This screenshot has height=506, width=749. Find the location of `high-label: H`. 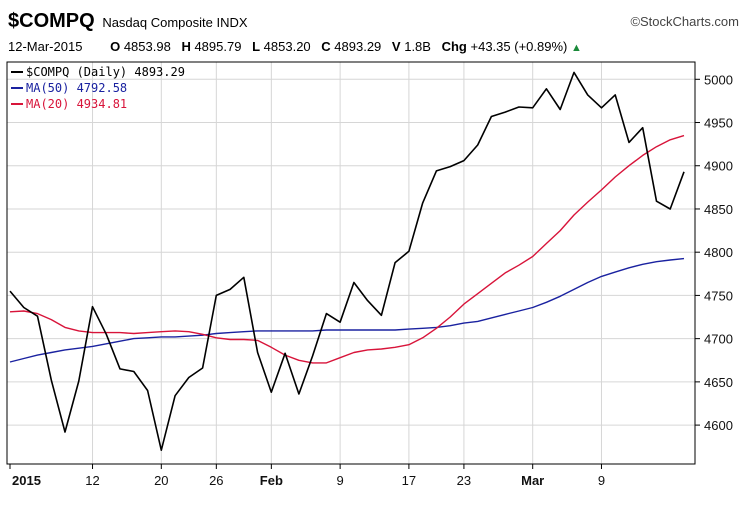

high-label: H is located at coordinates (186, 46).